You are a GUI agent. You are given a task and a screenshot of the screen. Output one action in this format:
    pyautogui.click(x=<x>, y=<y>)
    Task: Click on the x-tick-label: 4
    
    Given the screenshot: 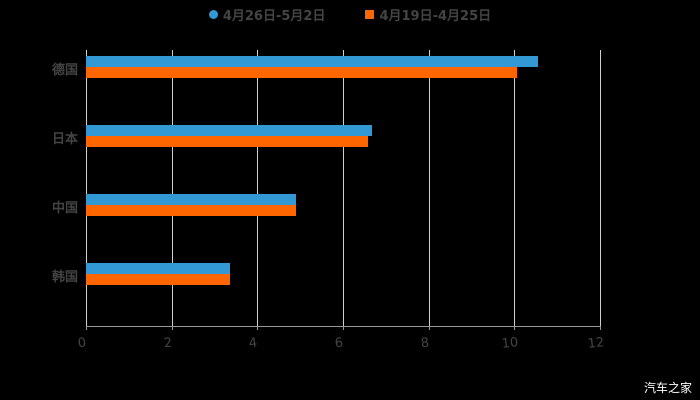 What is the action you would take?
    pyautogui.click(x=253, y=343)
    